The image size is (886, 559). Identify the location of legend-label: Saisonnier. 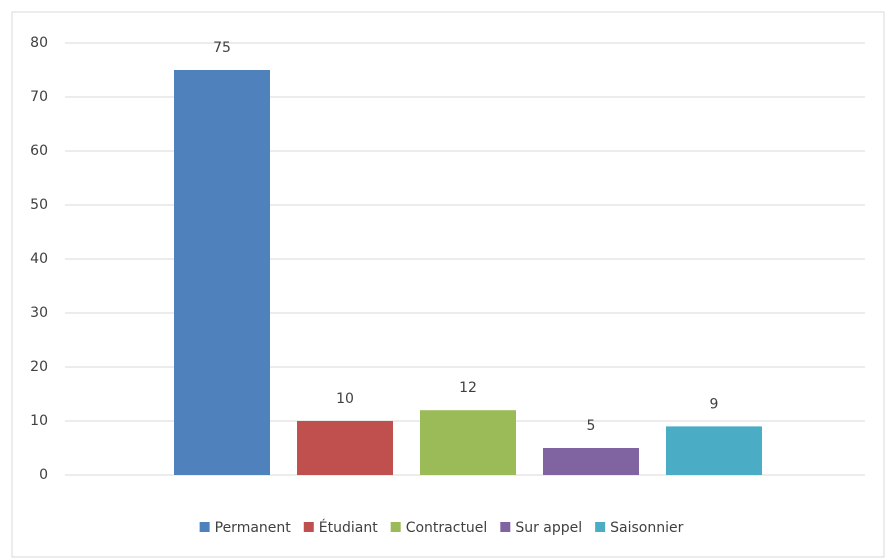
(646, 528).